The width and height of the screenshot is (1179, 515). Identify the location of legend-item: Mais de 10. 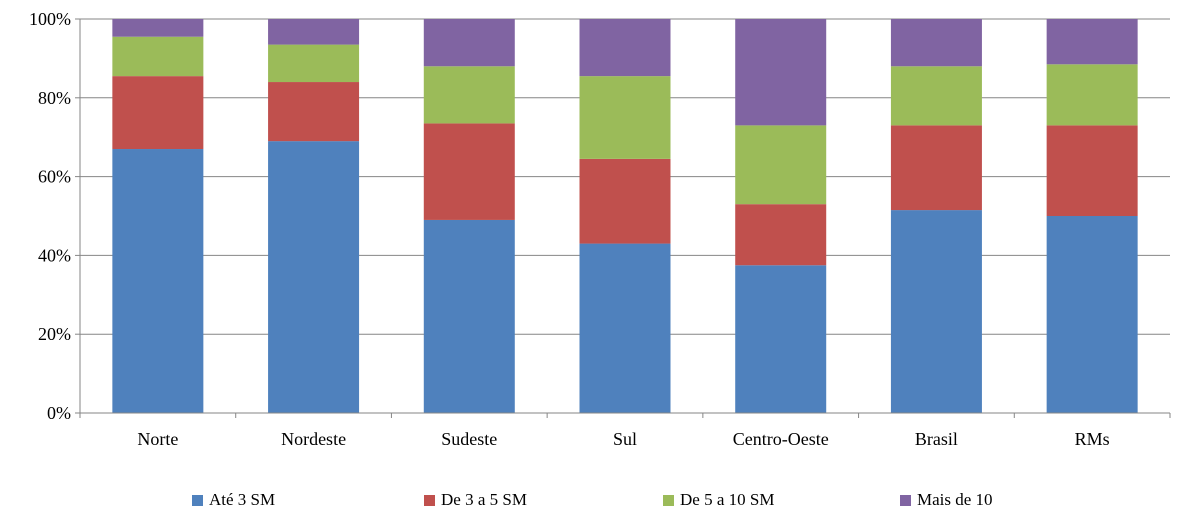
(946, 500).